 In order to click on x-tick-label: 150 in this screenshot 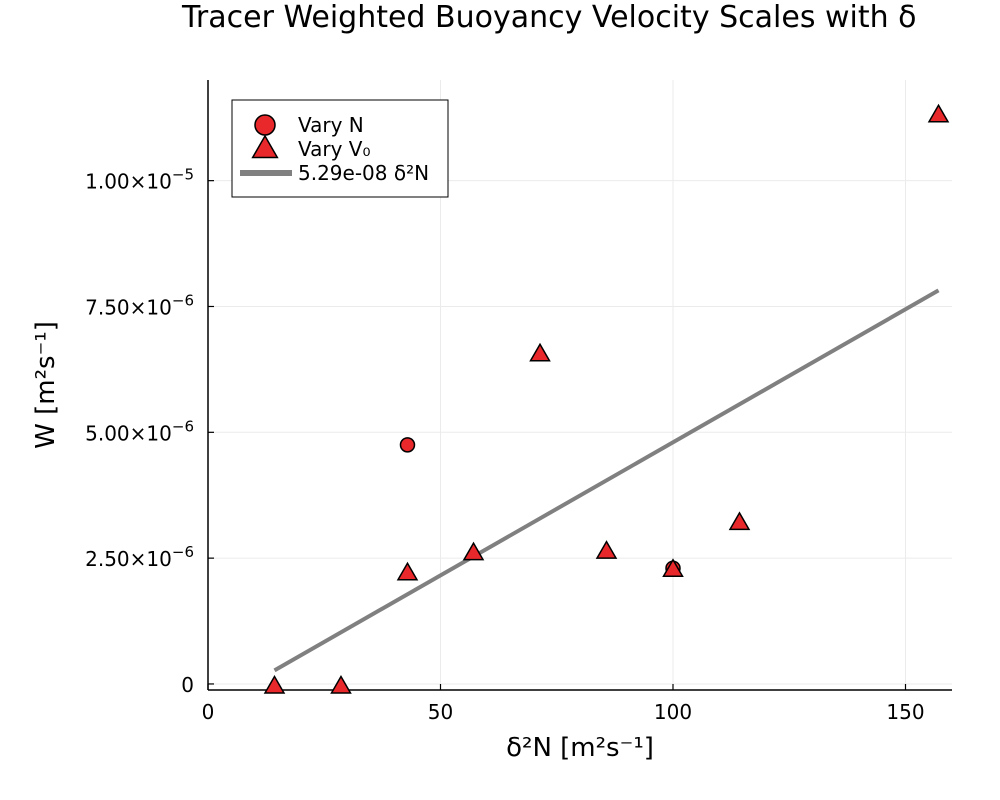, I will do `click(905, 712)`.